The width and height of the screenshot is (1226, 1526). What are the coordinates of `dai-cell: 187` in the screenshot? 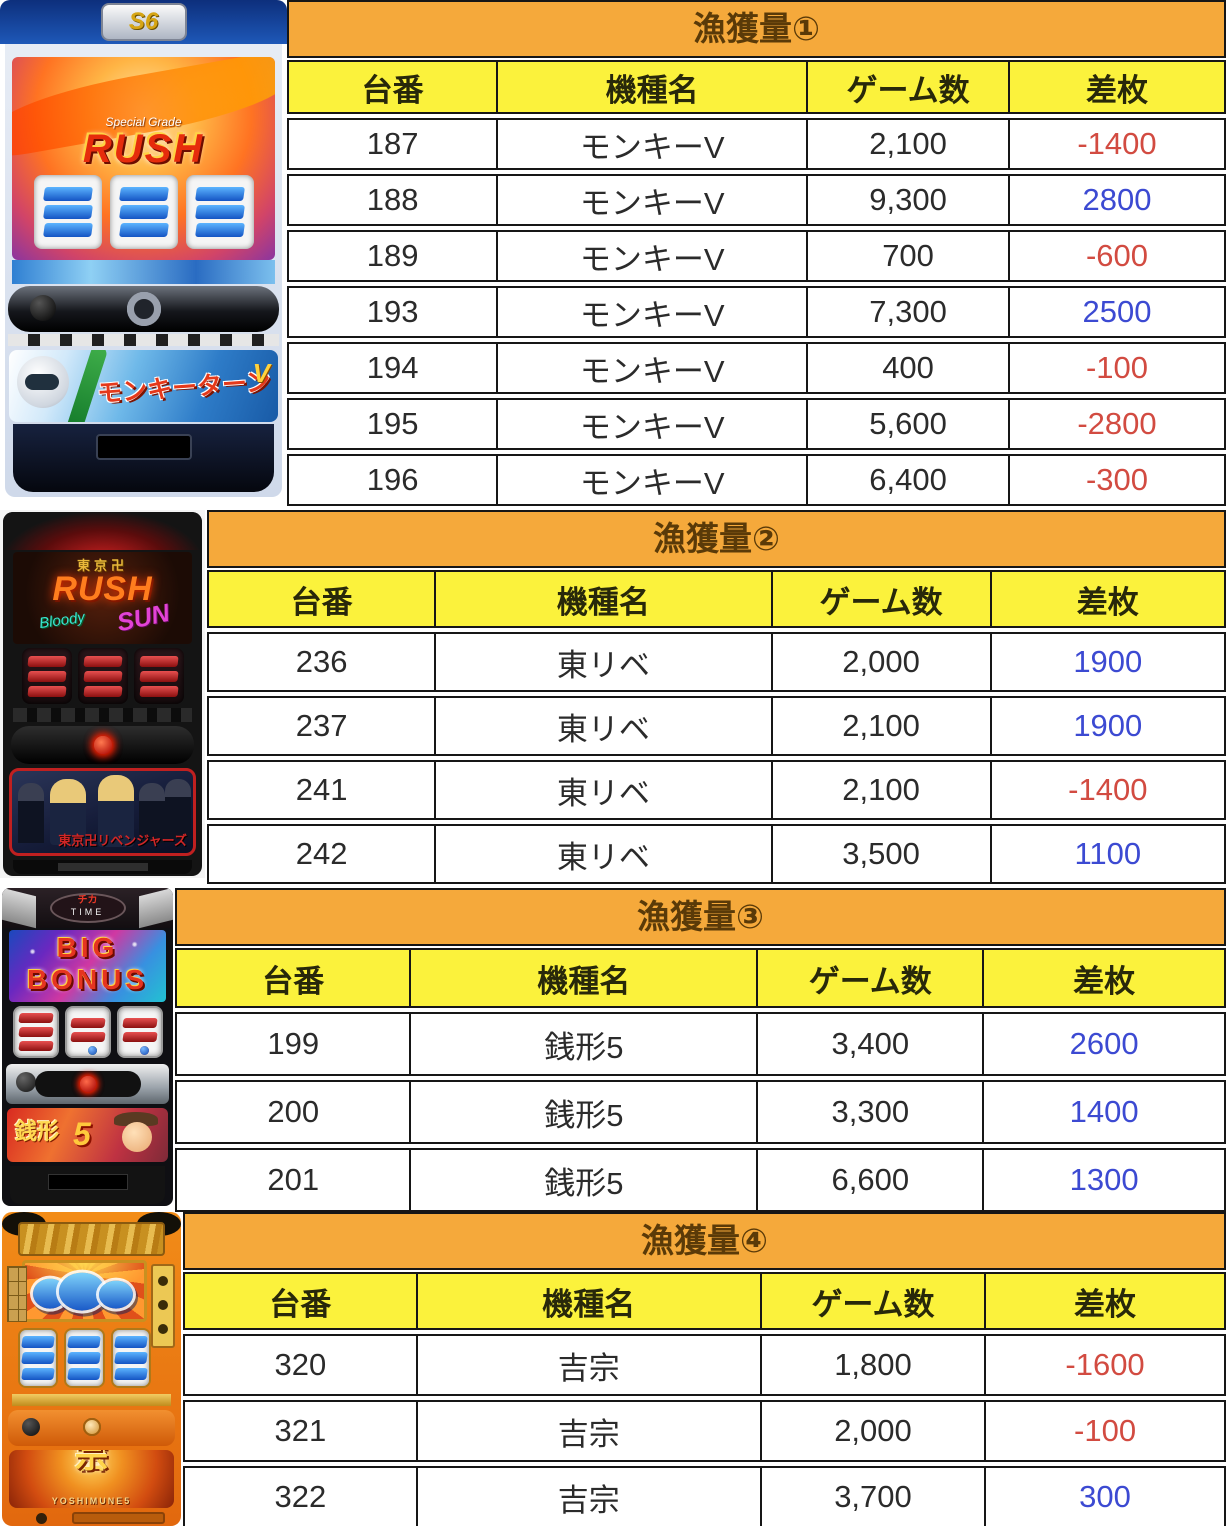 It's located at (393, 144).